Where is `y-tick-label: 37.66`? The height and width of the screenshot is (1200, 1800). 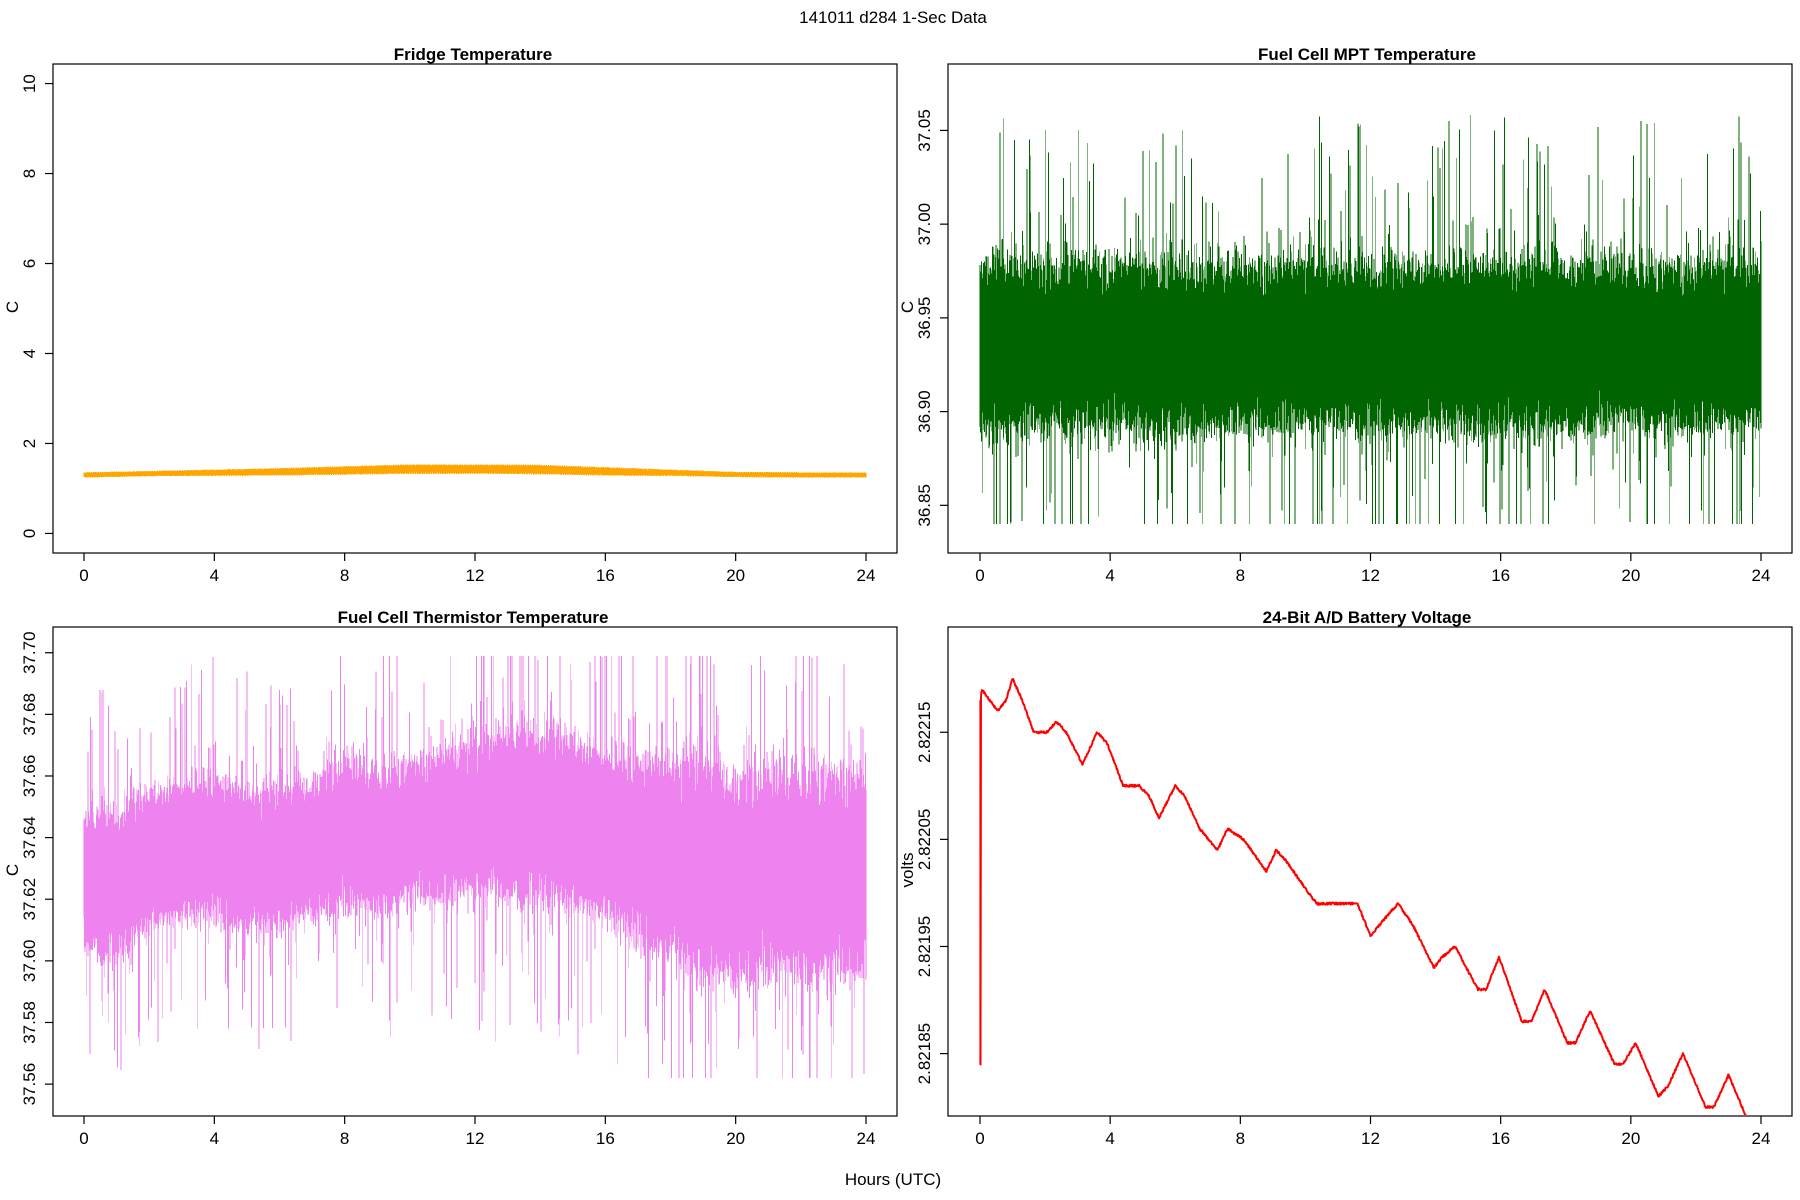
y-tick-label: 37.66 is located at coordinates (29, 776).